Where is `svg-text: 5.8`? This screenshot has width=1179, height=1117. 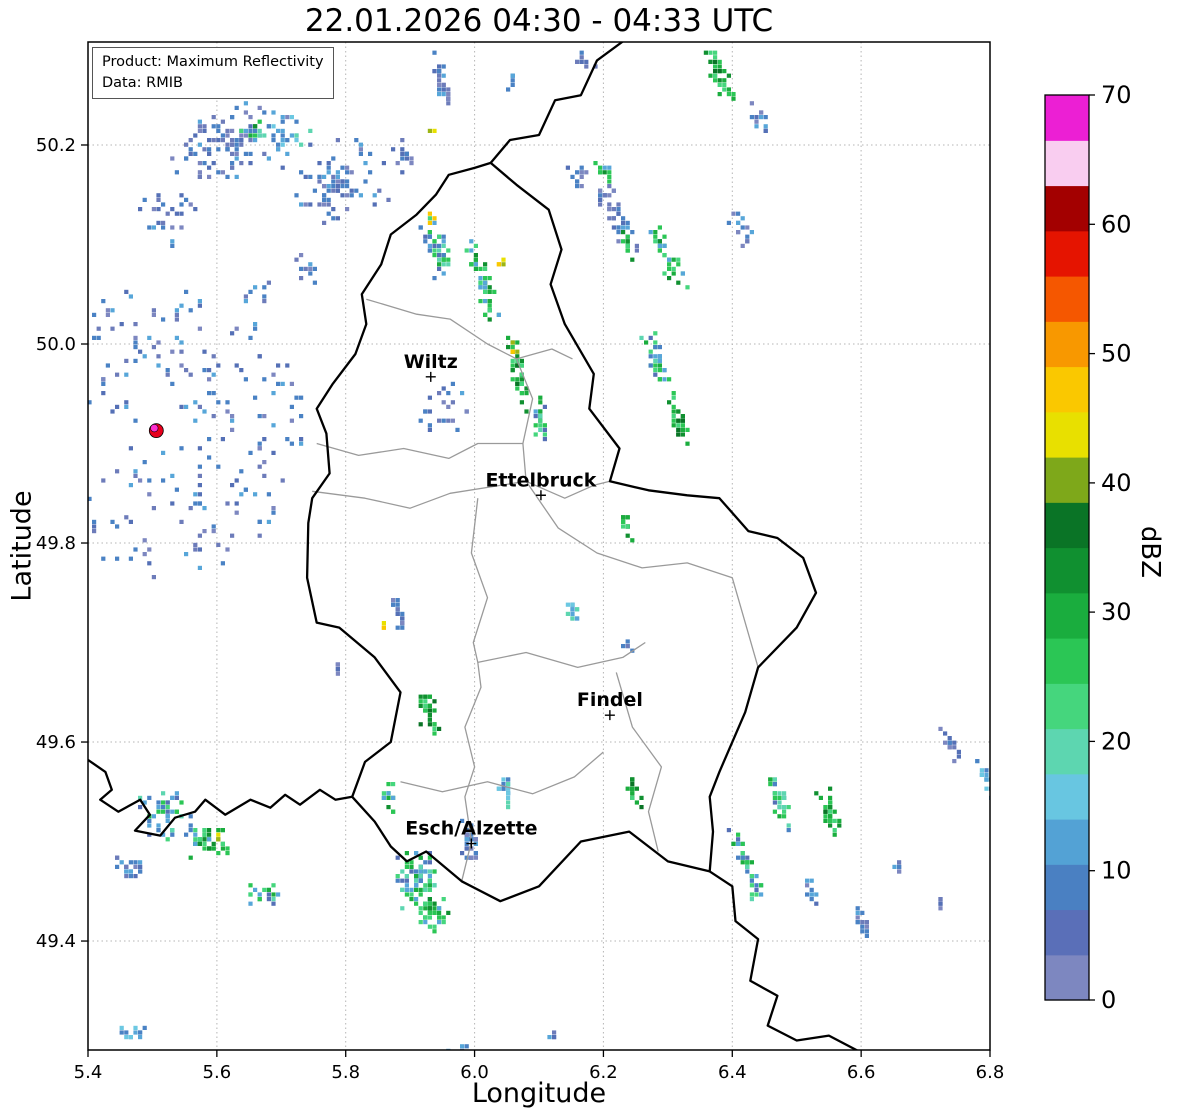
svg-text: 5.8 is located at coordinates (345, 1072).